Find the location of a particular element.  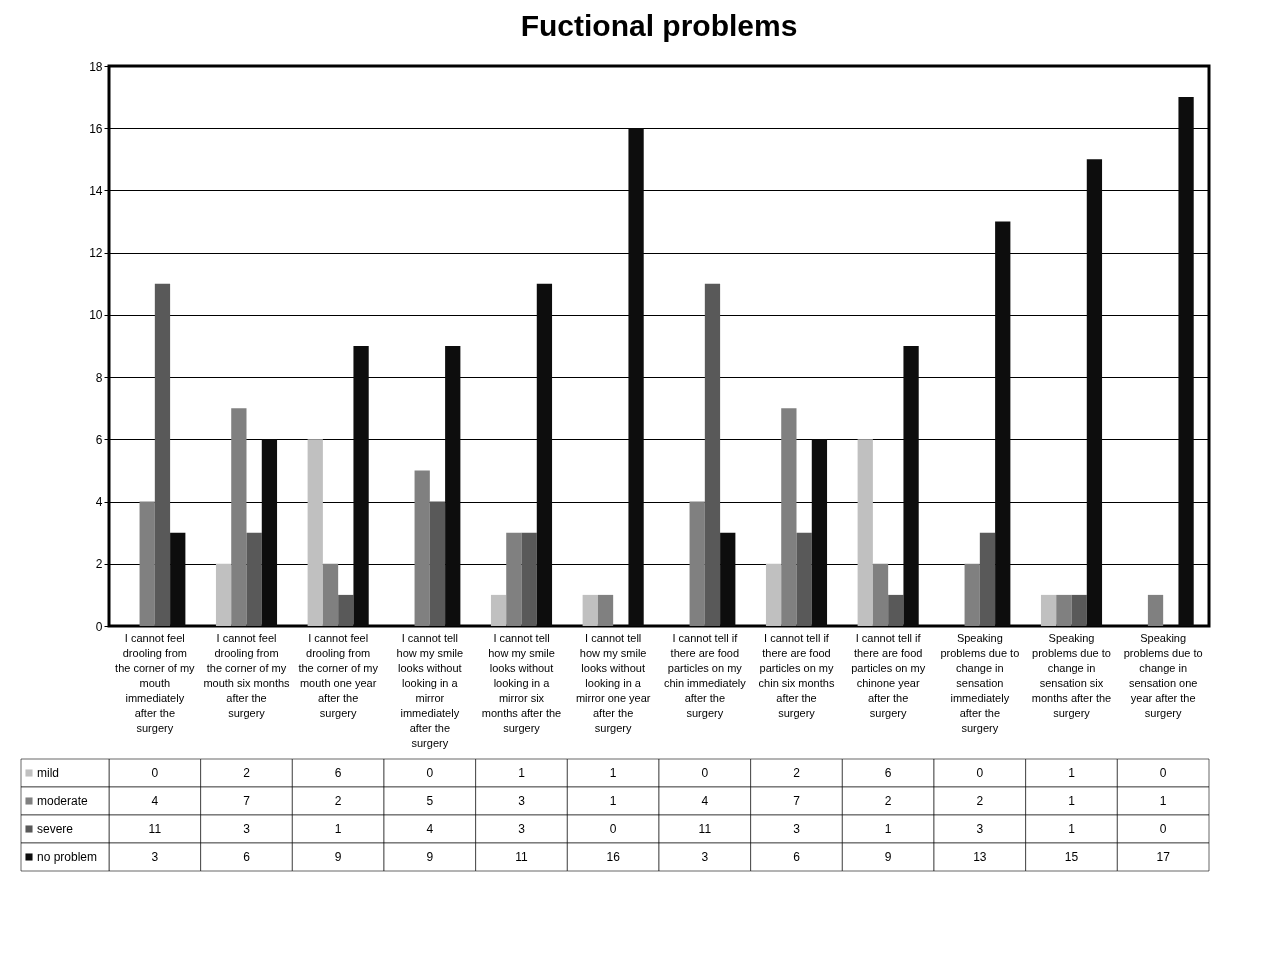

y-tick-label: 4 is located at coordinates (99, 502).